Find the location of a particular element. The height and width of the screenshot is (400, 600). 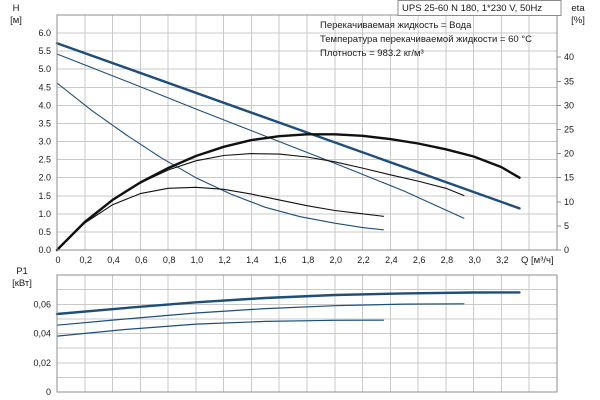

y-axis-unit: [м] is located at coordinates (16, 20).